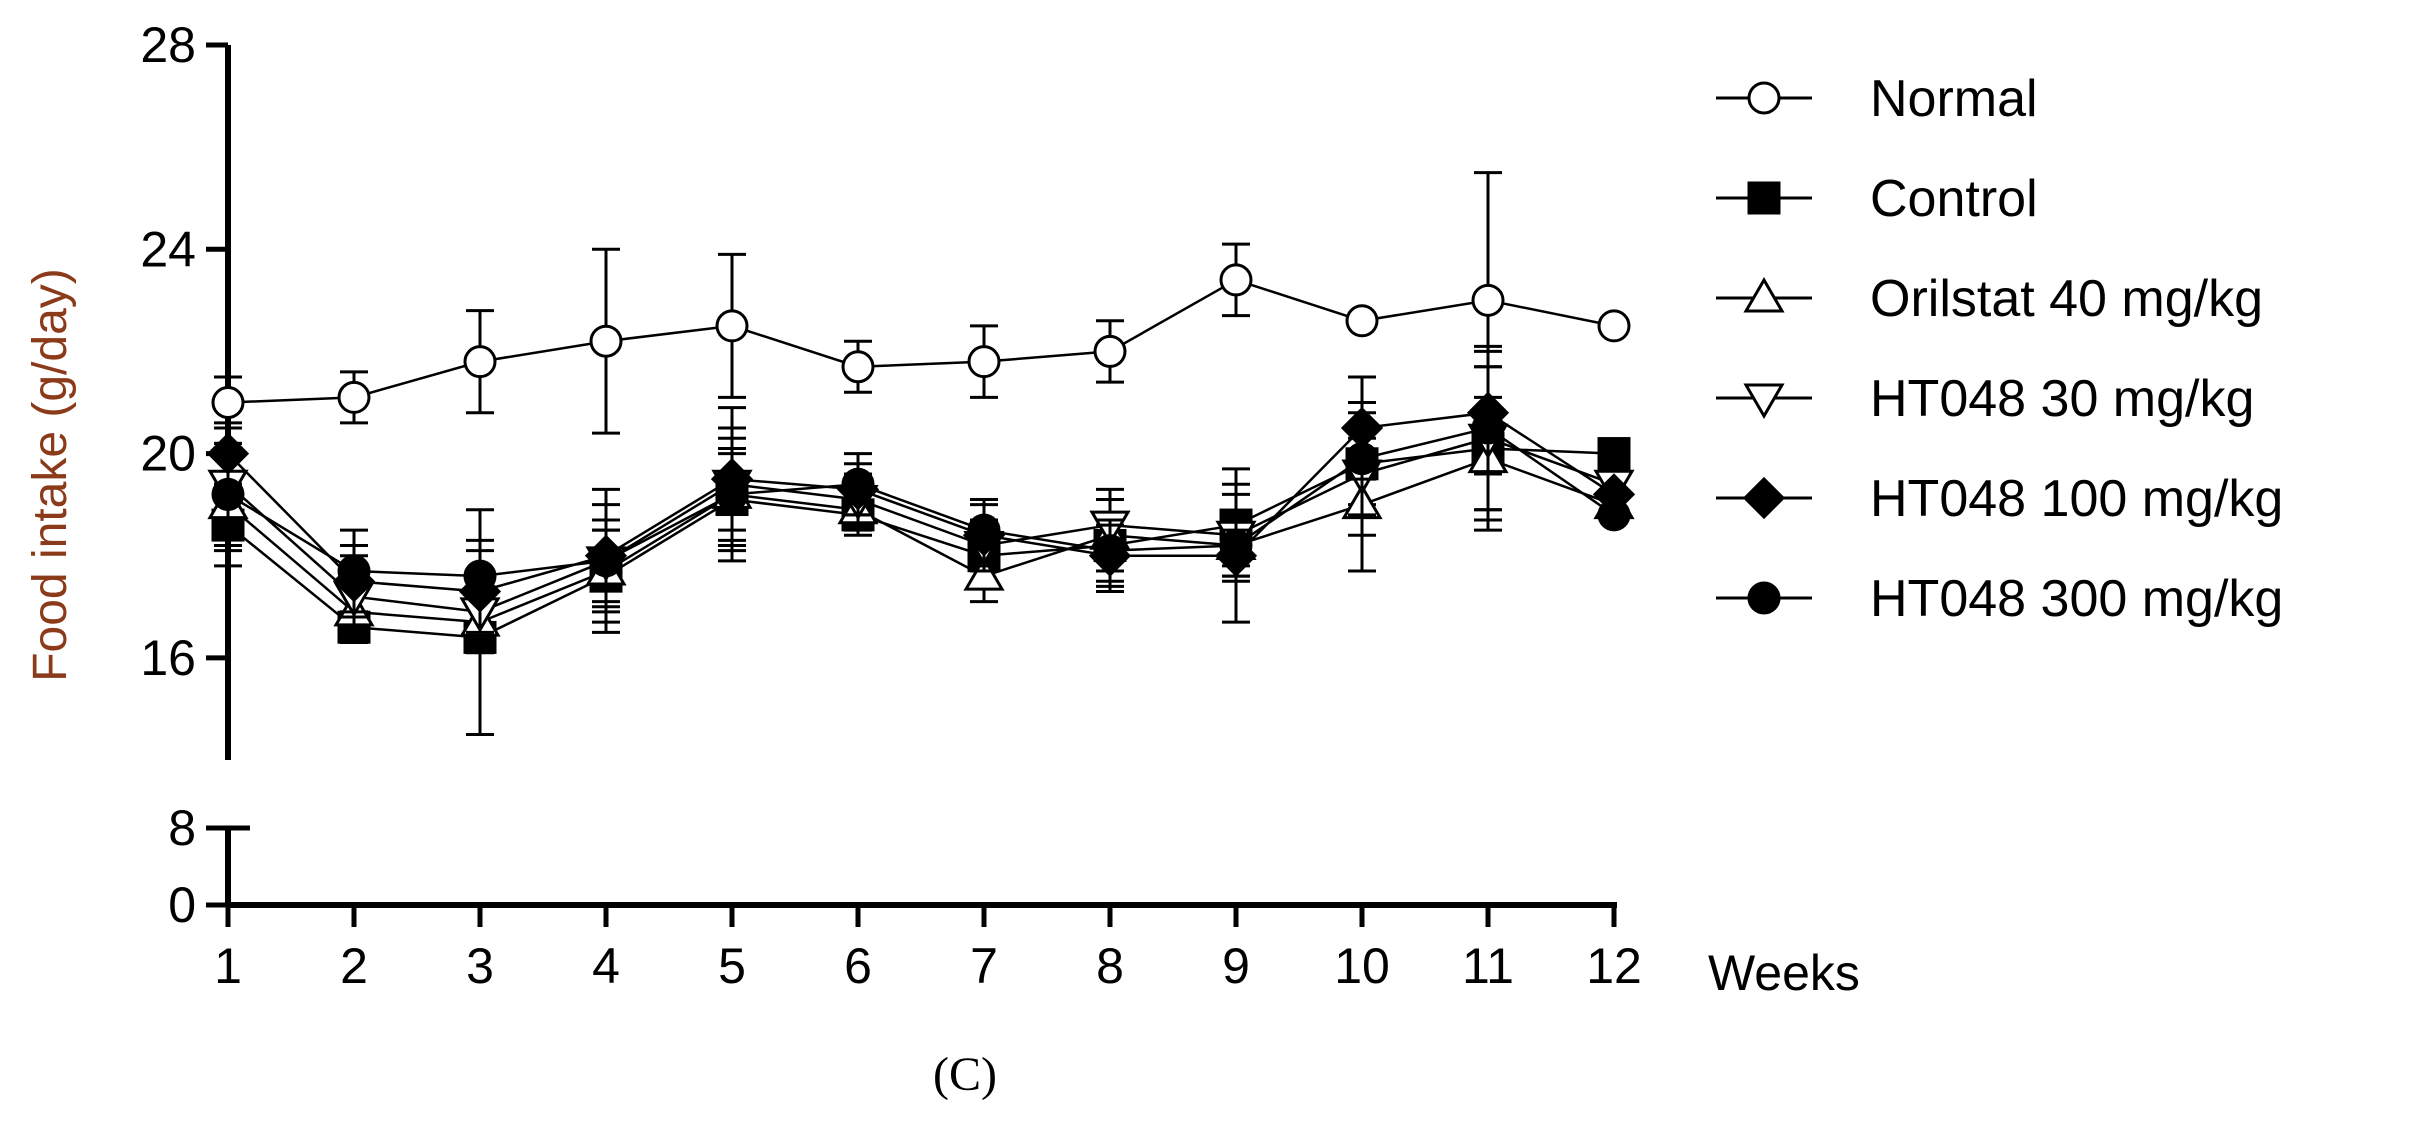  Describe the element at coordinates (732, 966) in the screenshot. I see `x-tick-label: 5` at that location.